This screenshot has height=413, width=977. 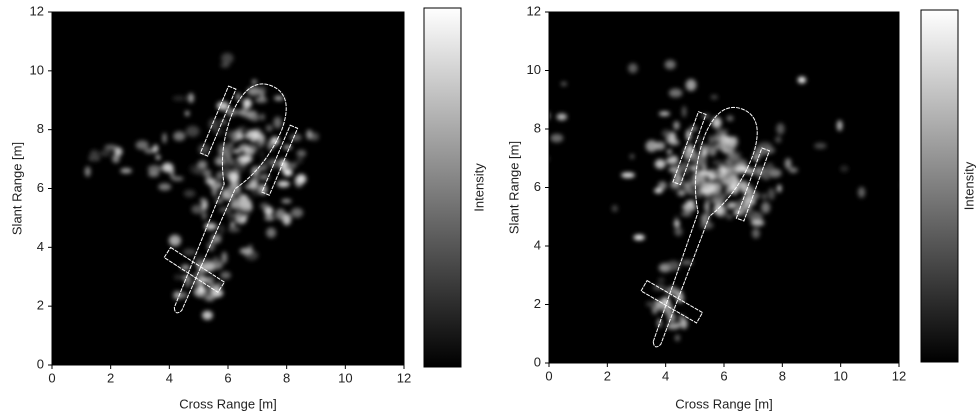 I want to click on left-sponson, so click(x=689, y=148).